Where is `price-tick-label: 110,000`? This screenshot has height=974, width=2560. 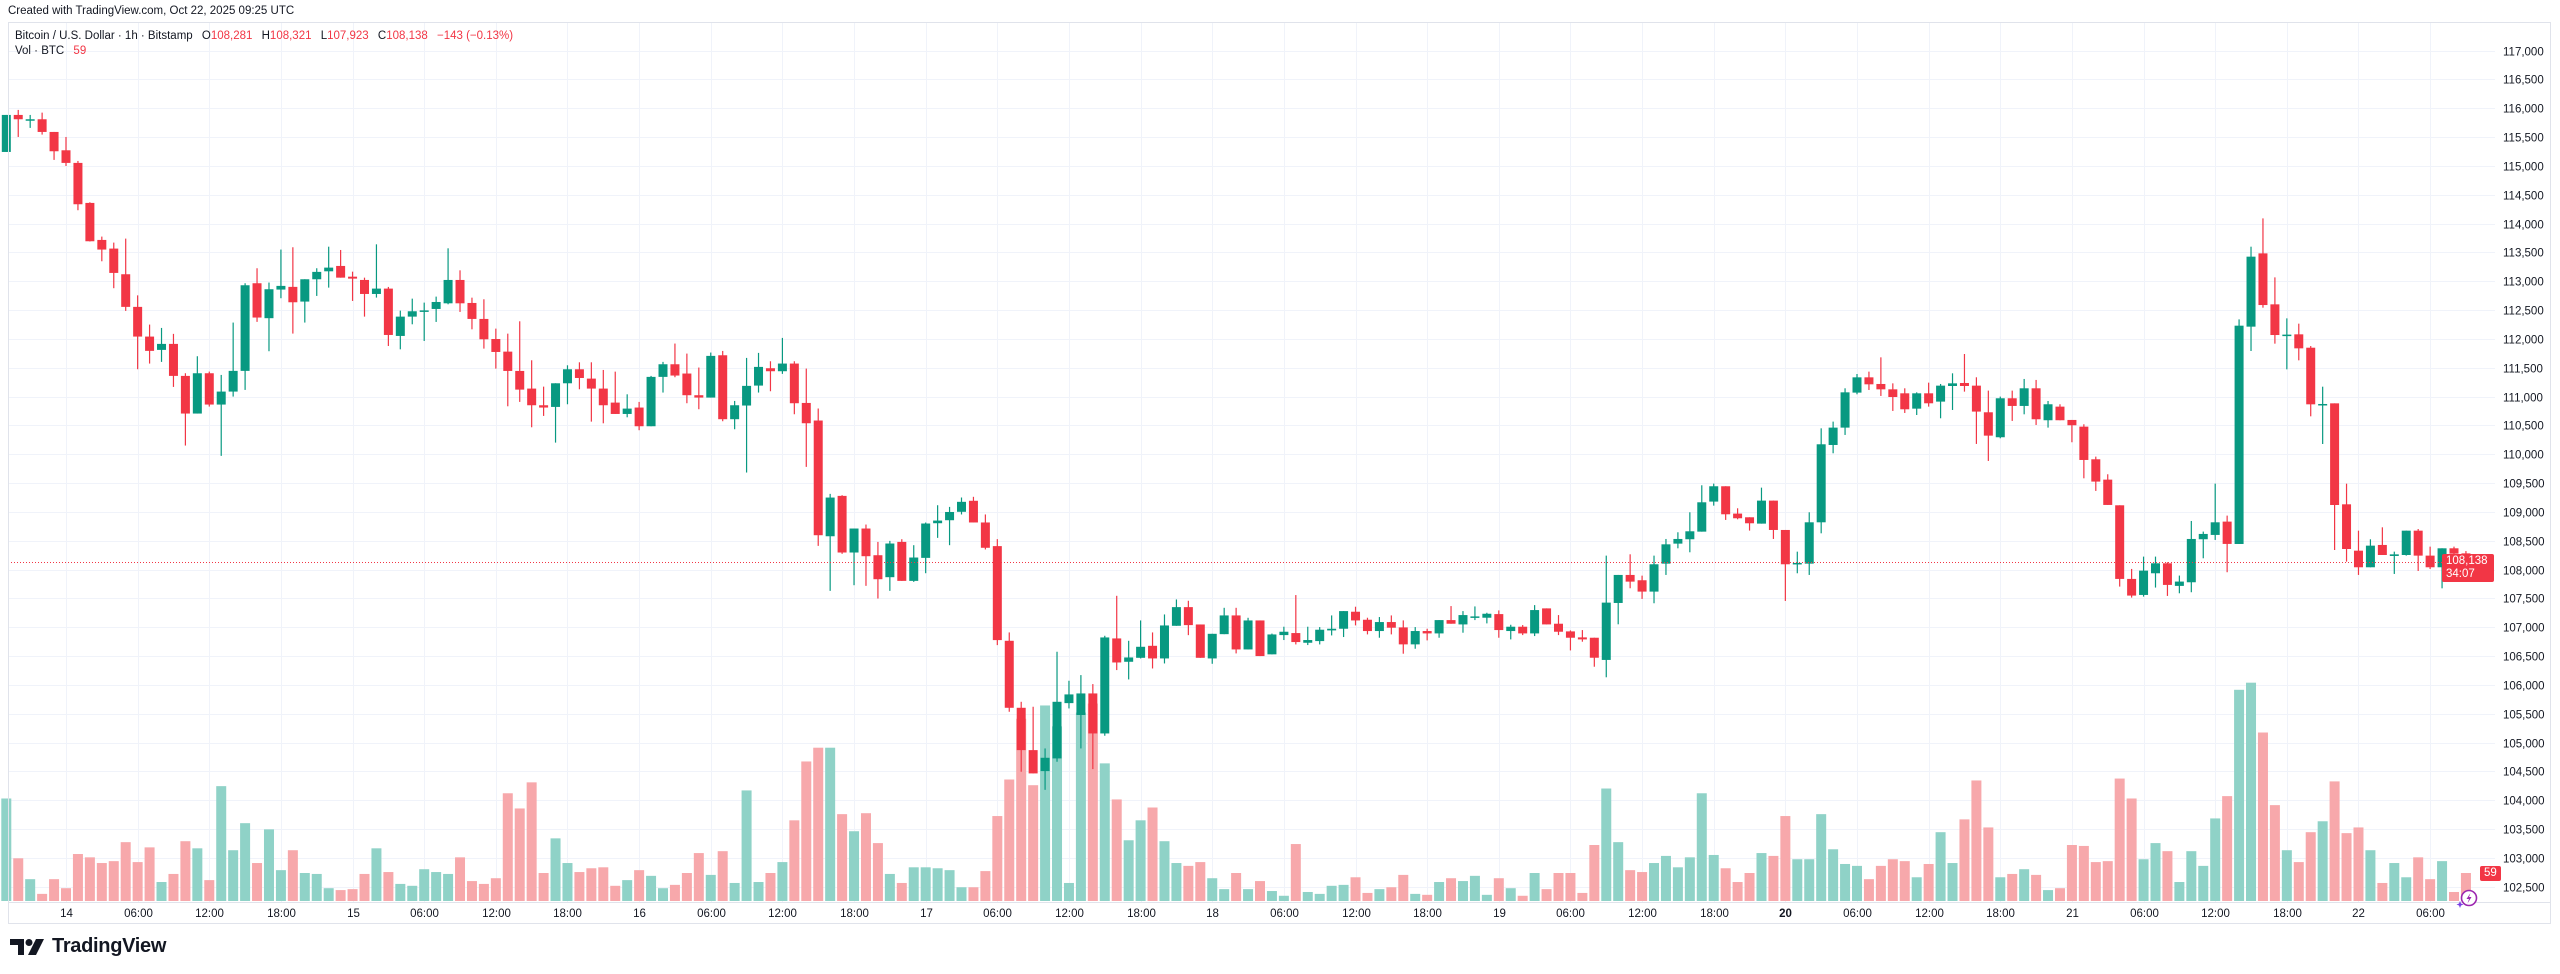
price-tick-label: 110,000 is located at coordinates (2523, 456).